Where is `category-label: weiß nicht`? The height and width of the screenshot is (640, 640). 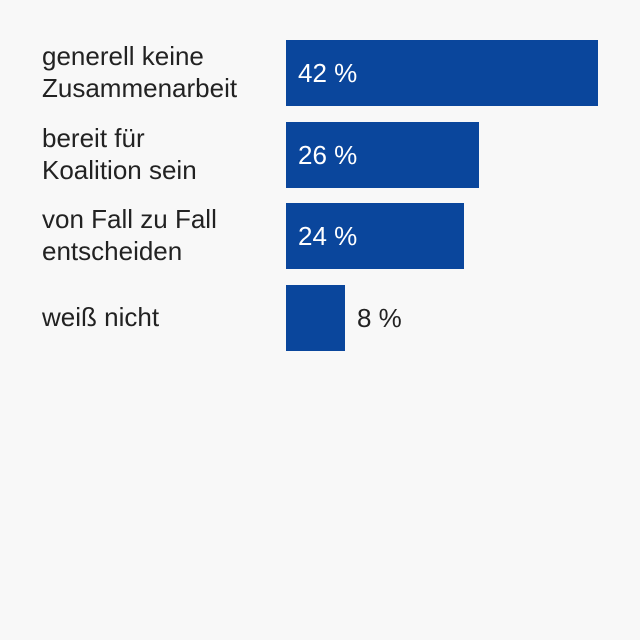 category-label: weiß nicht is located at coordinates (101, 317).